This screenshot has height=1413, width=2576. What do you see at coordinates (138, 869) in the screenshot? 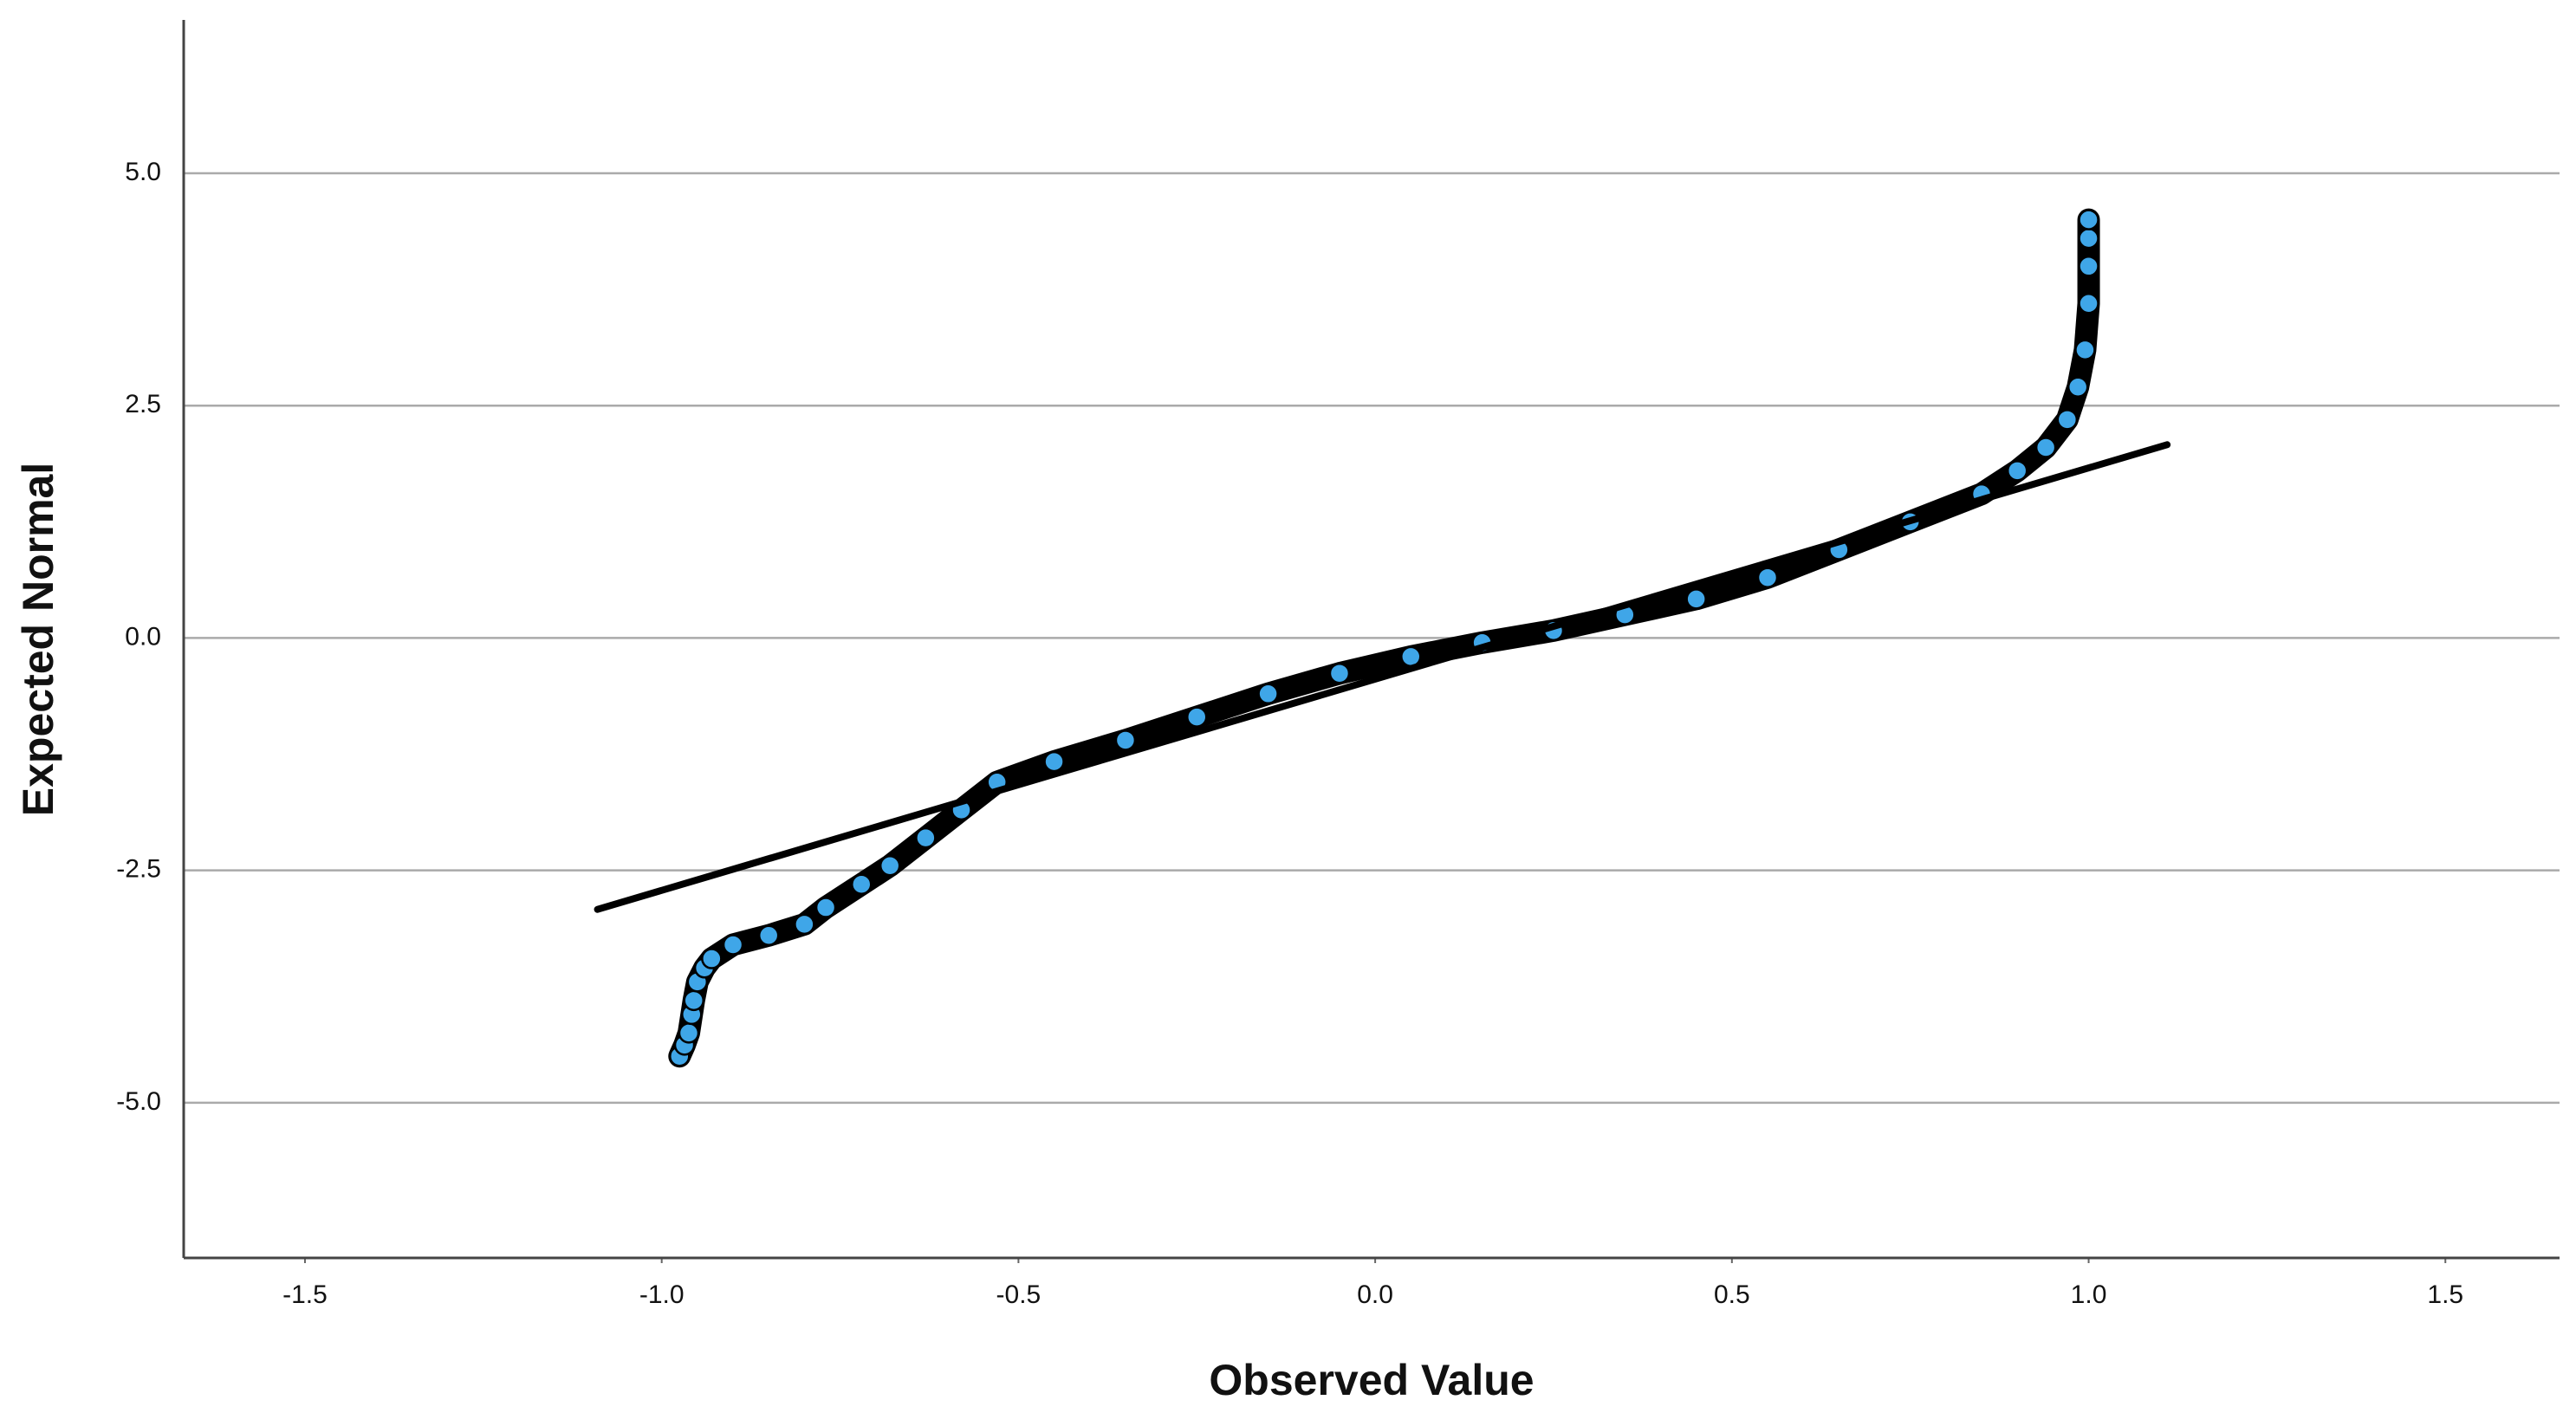
I see `y-tick-label: -2.5` at bounding box center [138, 869].